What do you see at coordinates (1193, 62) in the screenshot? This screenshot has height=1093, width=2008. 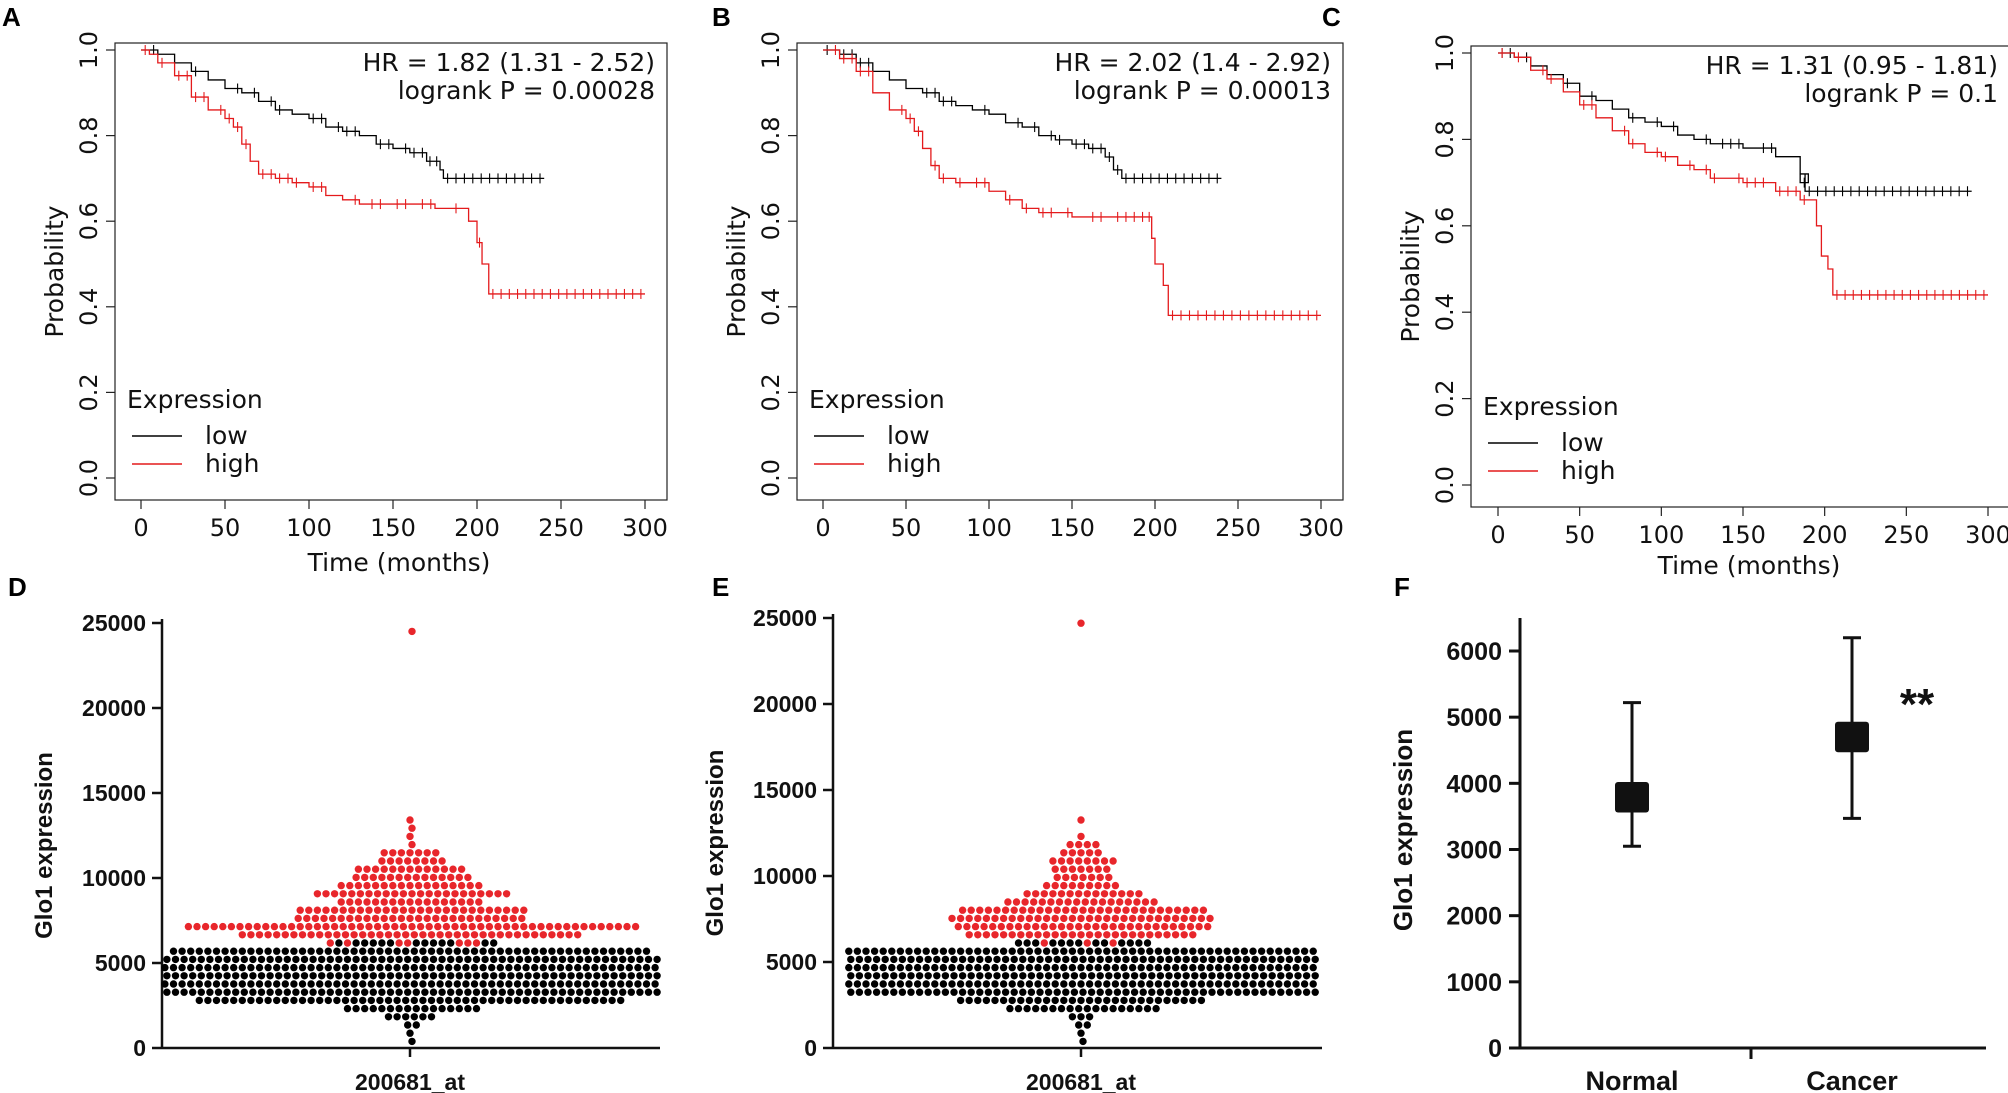 I see `hazard-ratio-label: HR = 2.02 (1.4 - 2.92)` at bounding box center [1193, 62].